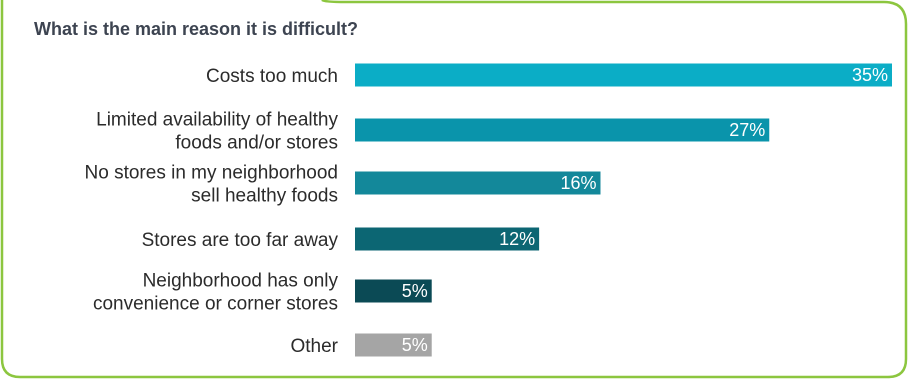 The height and width of the screenshot is (379, 908). I want to click on category-label: sell healthy foods, so click(264, 196).